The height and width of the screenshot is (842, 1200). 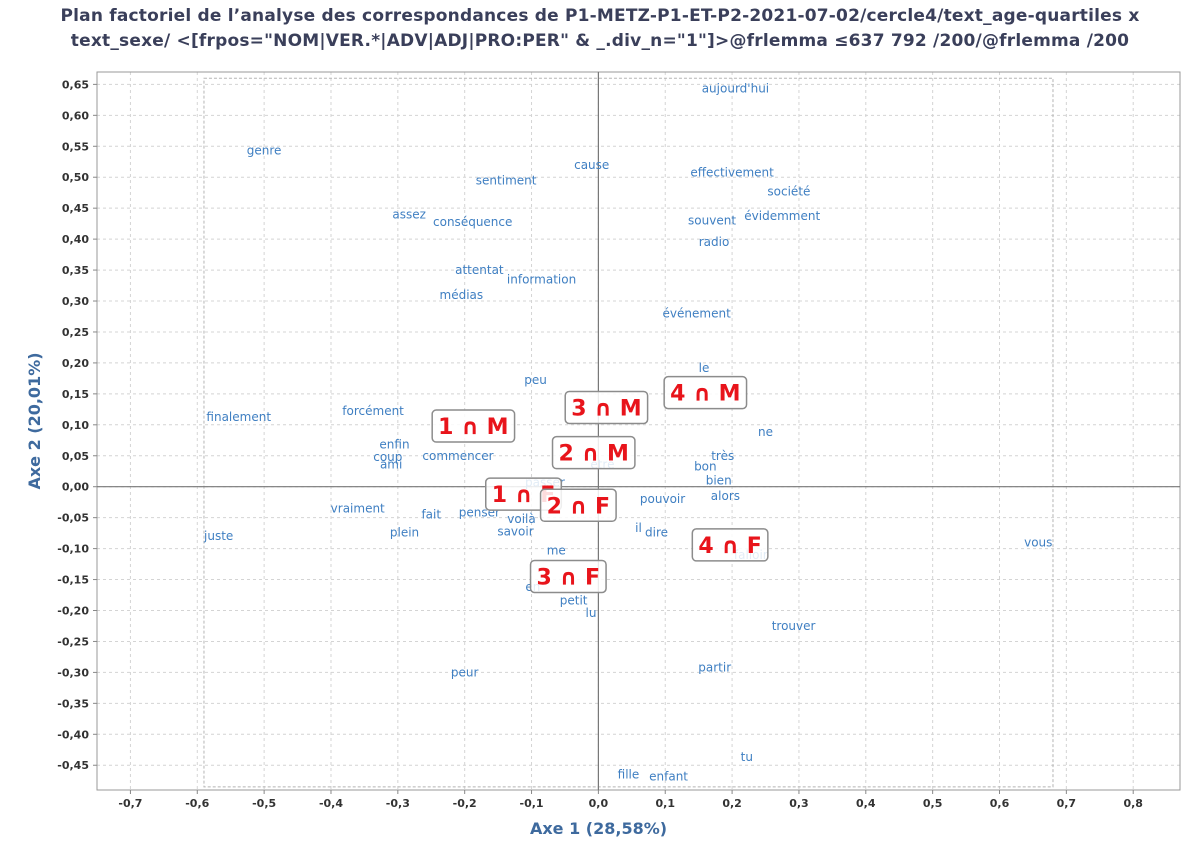 What do you see at coordinates (665, 803) in the screenshot?
I see `x-tick-label: 0,1` at bounding box center [665, 803].